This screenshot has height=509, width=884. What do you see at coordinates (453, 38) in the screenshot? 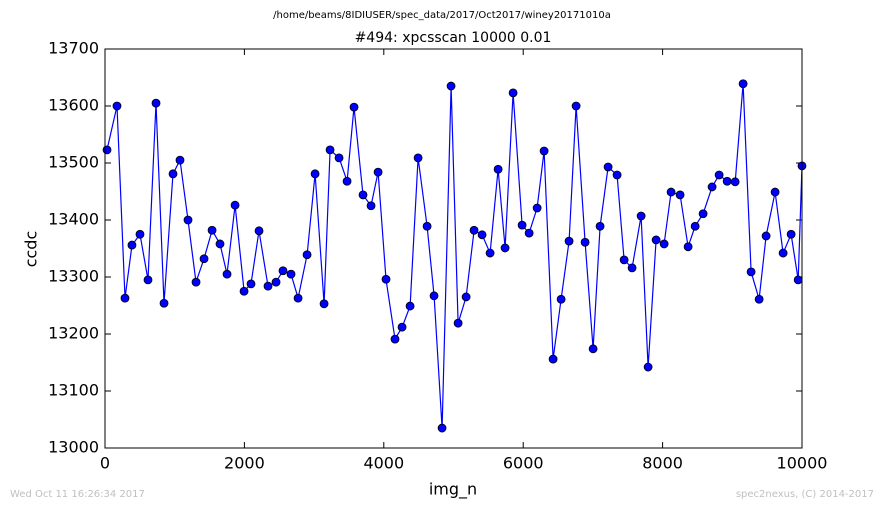
I see `chart-title: #494: xpcsscan 10000 0.01` at bounding box center [453, 38].